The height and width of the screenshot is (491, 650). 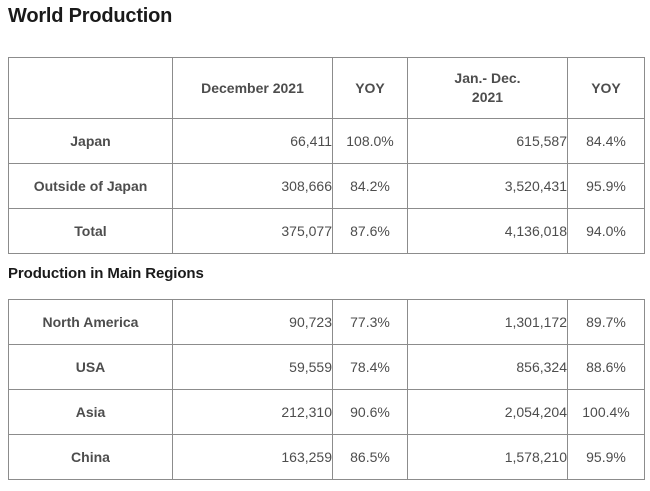 I want to click on row-label: North America, so click(x=90, y=322).